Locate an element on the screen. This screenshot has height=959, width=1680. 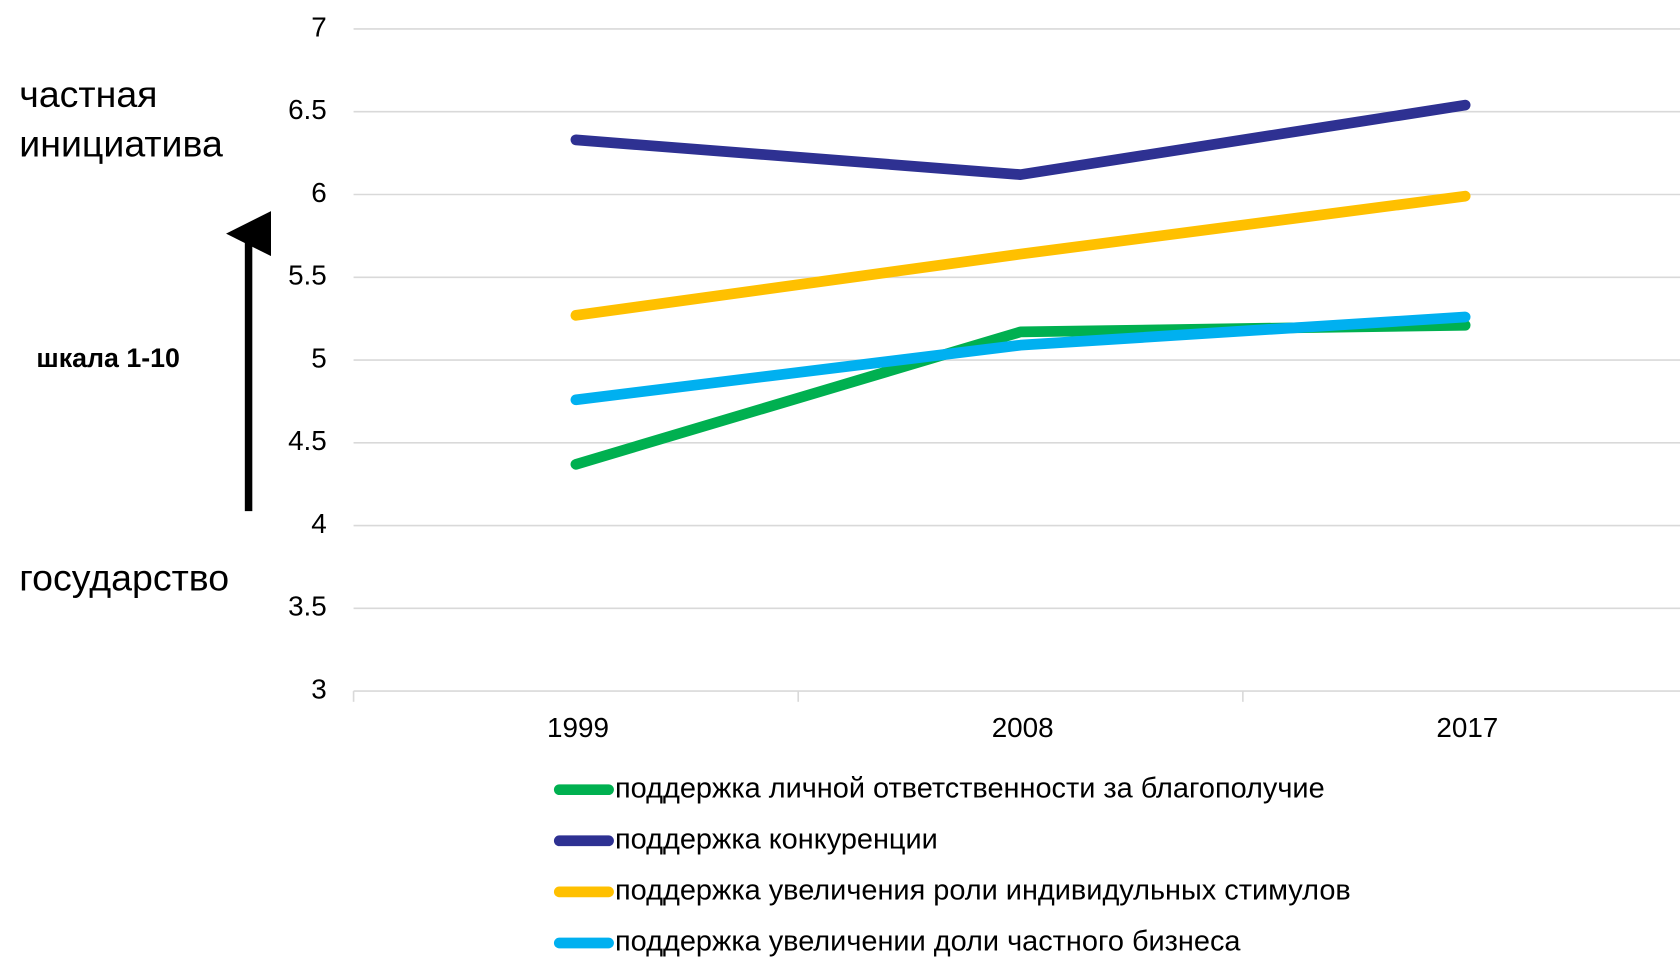
y-tick-label: 3.5 is located at coordinates (307, 606).